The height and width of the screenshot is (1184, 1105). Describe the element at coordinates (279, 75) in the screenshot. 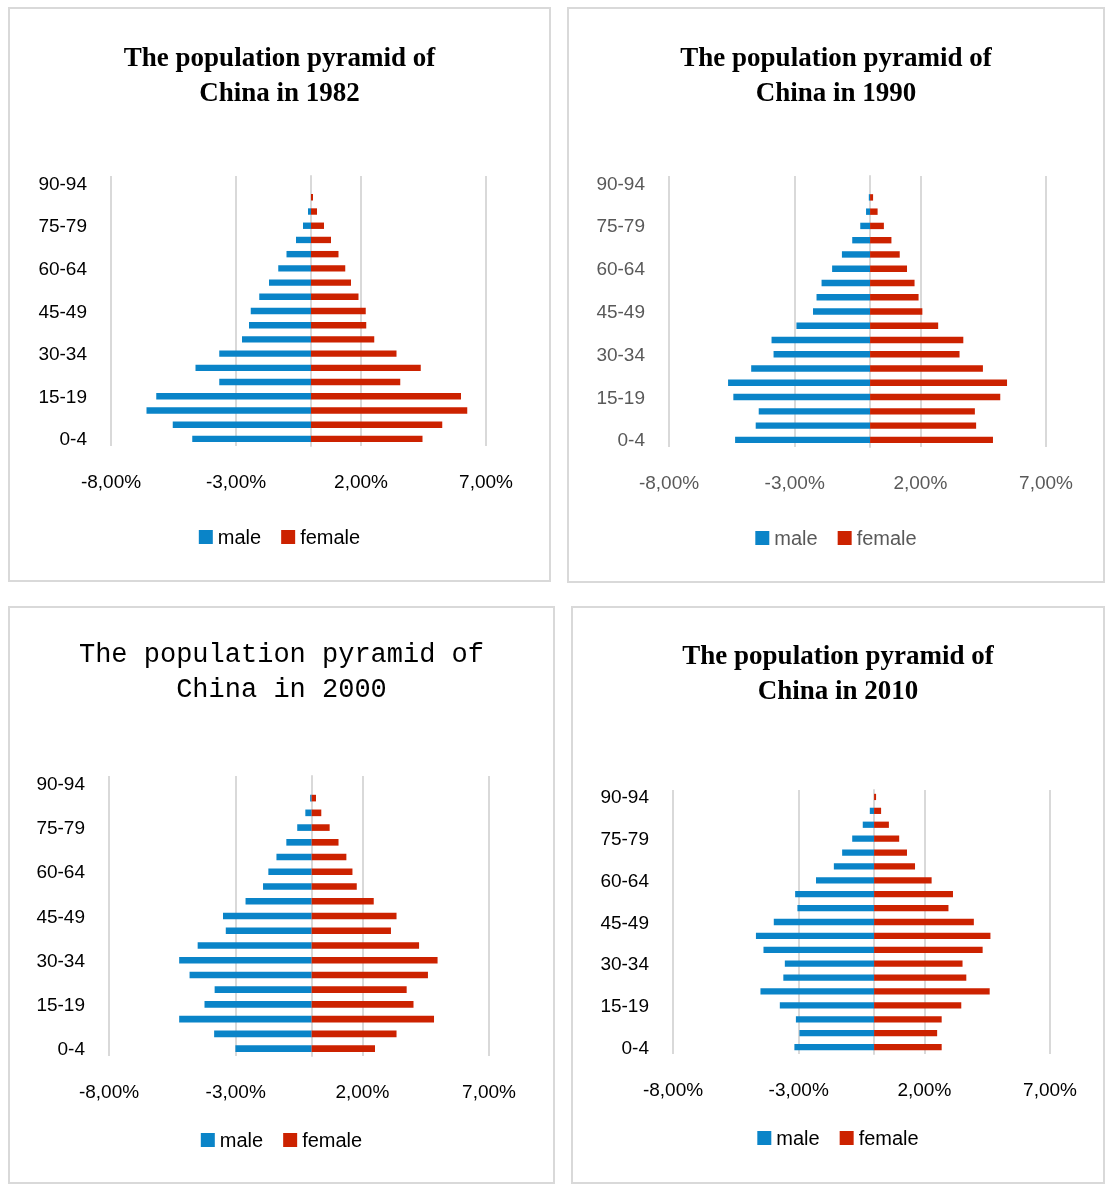

I see `chart-title: The population pyramid of China in 1982` at that location.